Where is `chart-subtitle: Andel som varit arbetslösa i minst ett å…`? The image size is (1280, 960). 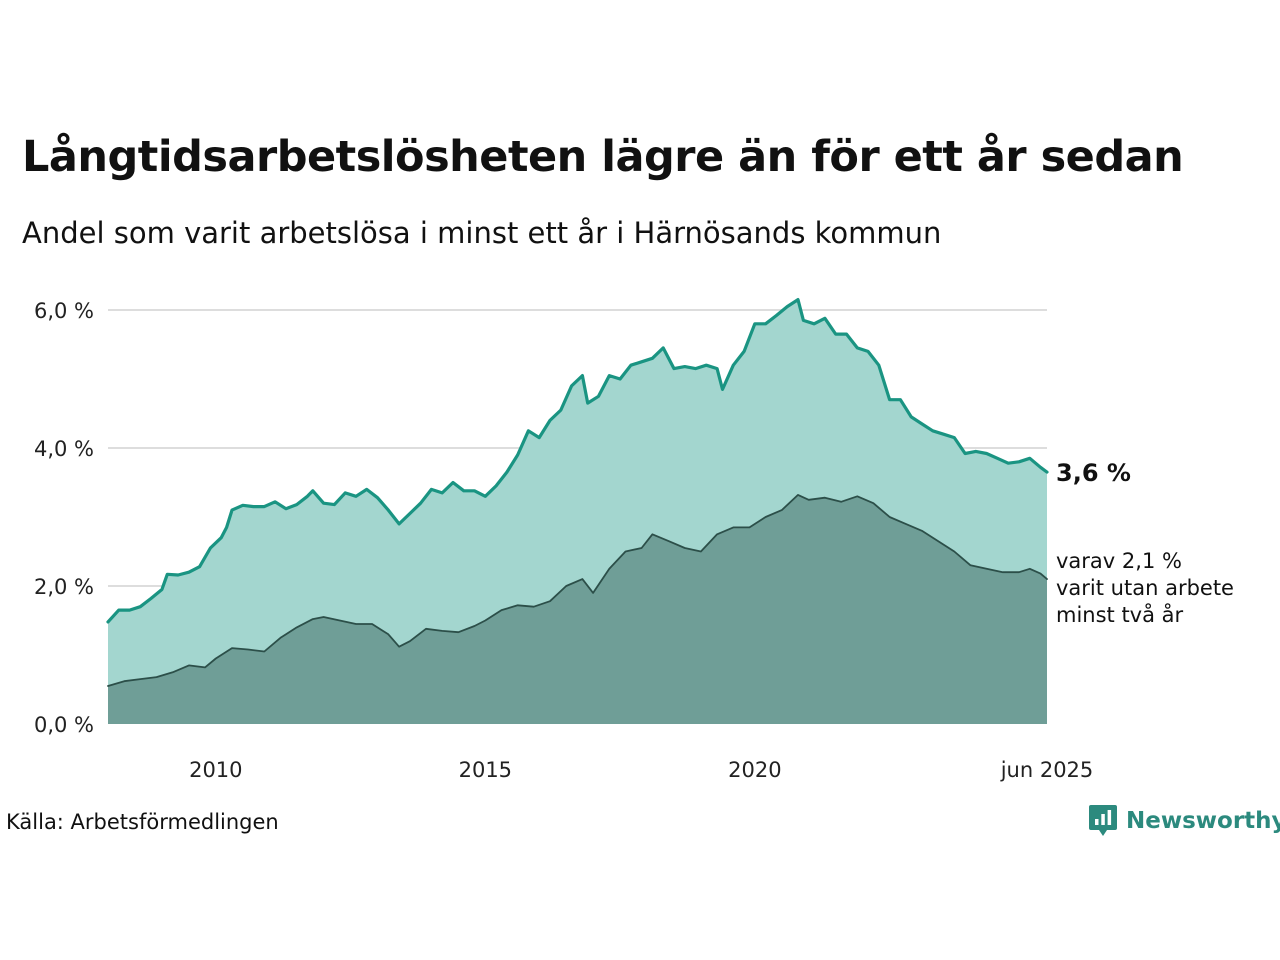 chart-subtitle: Andel som varit arbetslösa i minst ett å… is located at coordinates (482, 233).